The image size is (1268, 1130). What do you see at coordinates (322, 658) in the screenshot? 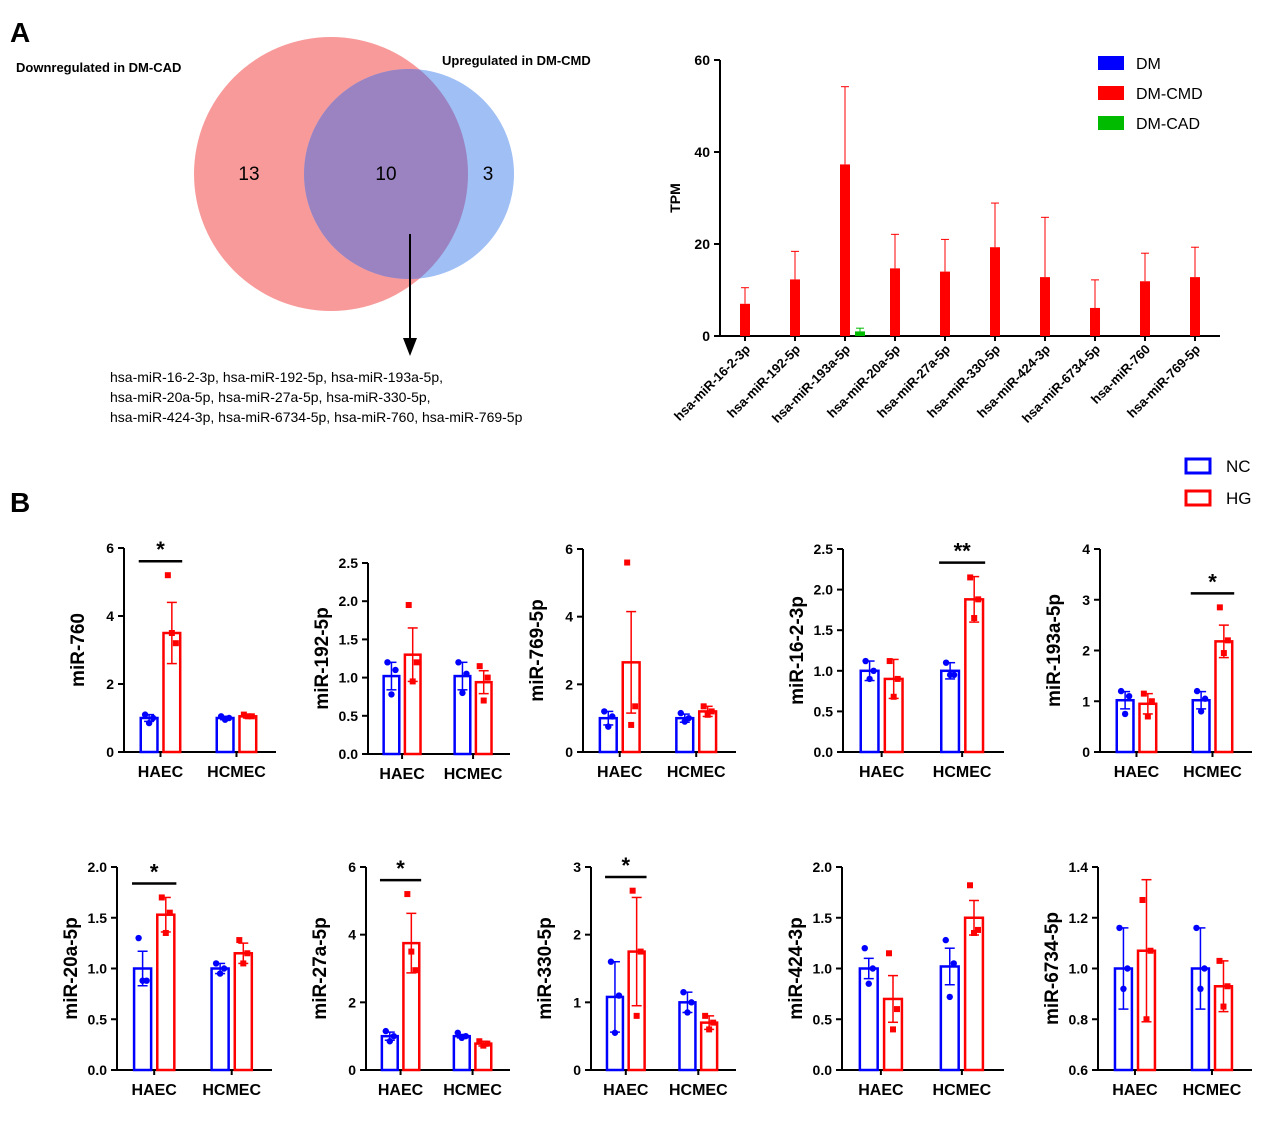
I see `b-y-axis-label: miR-192-5p` at bounding box center [322, 658].